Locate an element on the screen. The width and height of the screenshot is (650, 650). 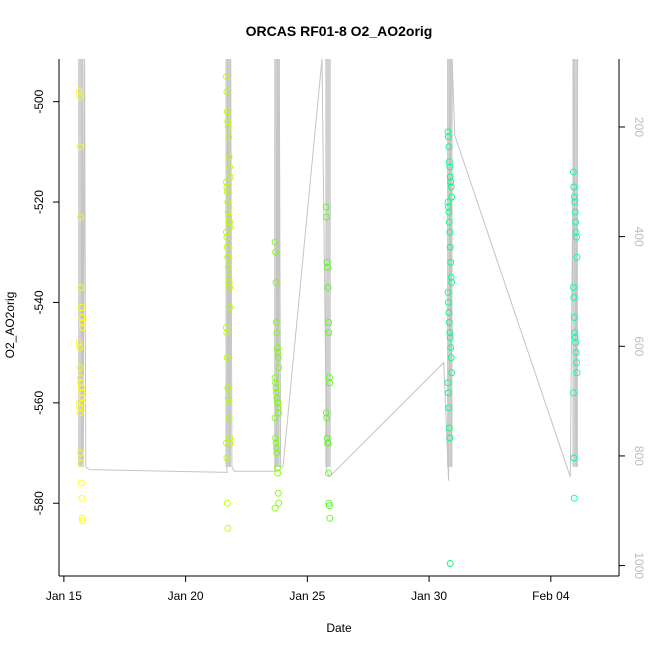
series-RF03 is located at coordinates (277, 375).